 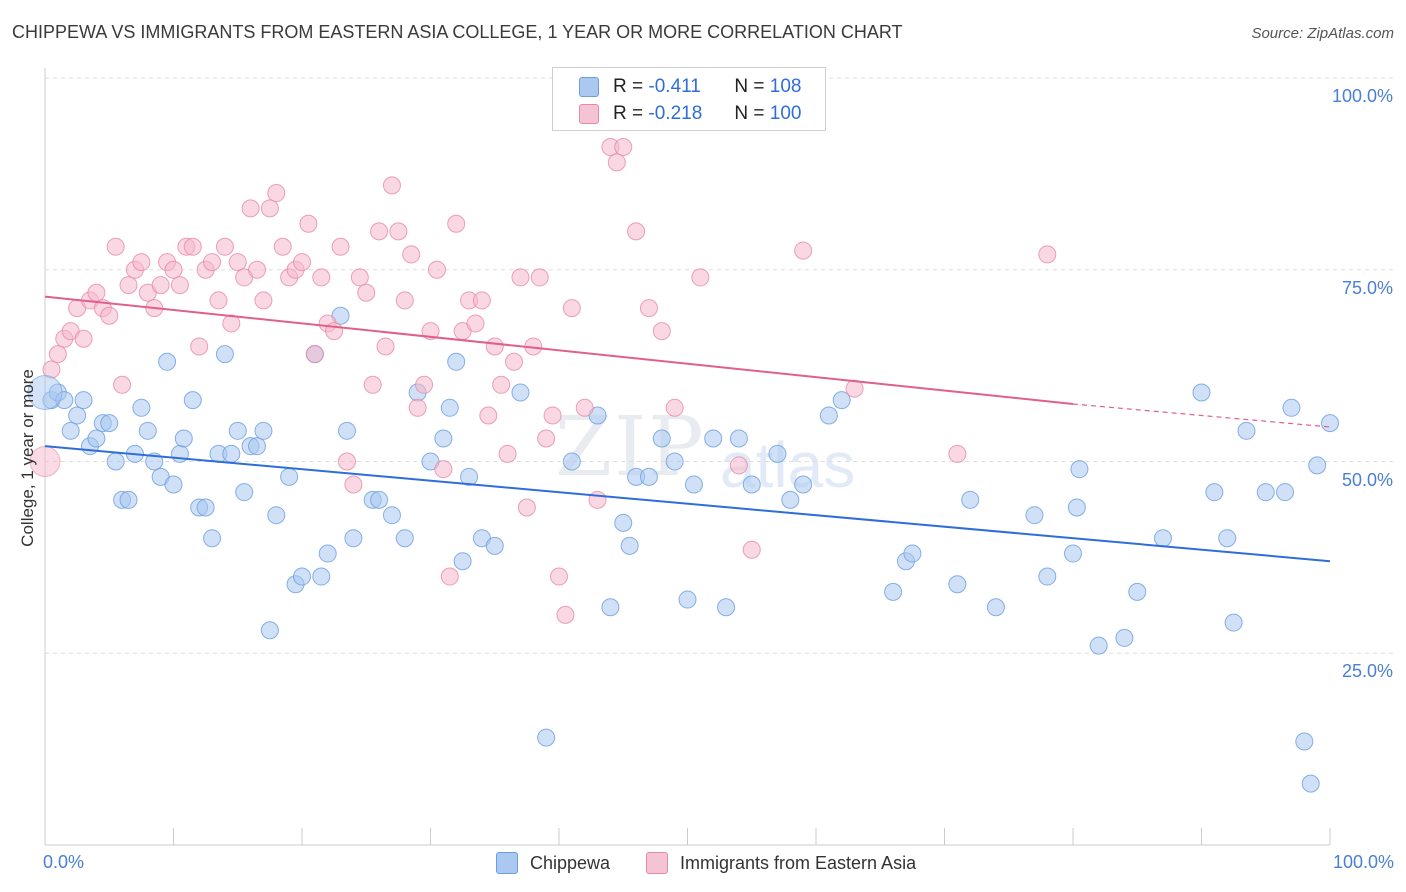 What do you see at coordinates (559, 350) in the screenshot?
I see `trend-line-eastern-asia` at bounding box center [559, 350].